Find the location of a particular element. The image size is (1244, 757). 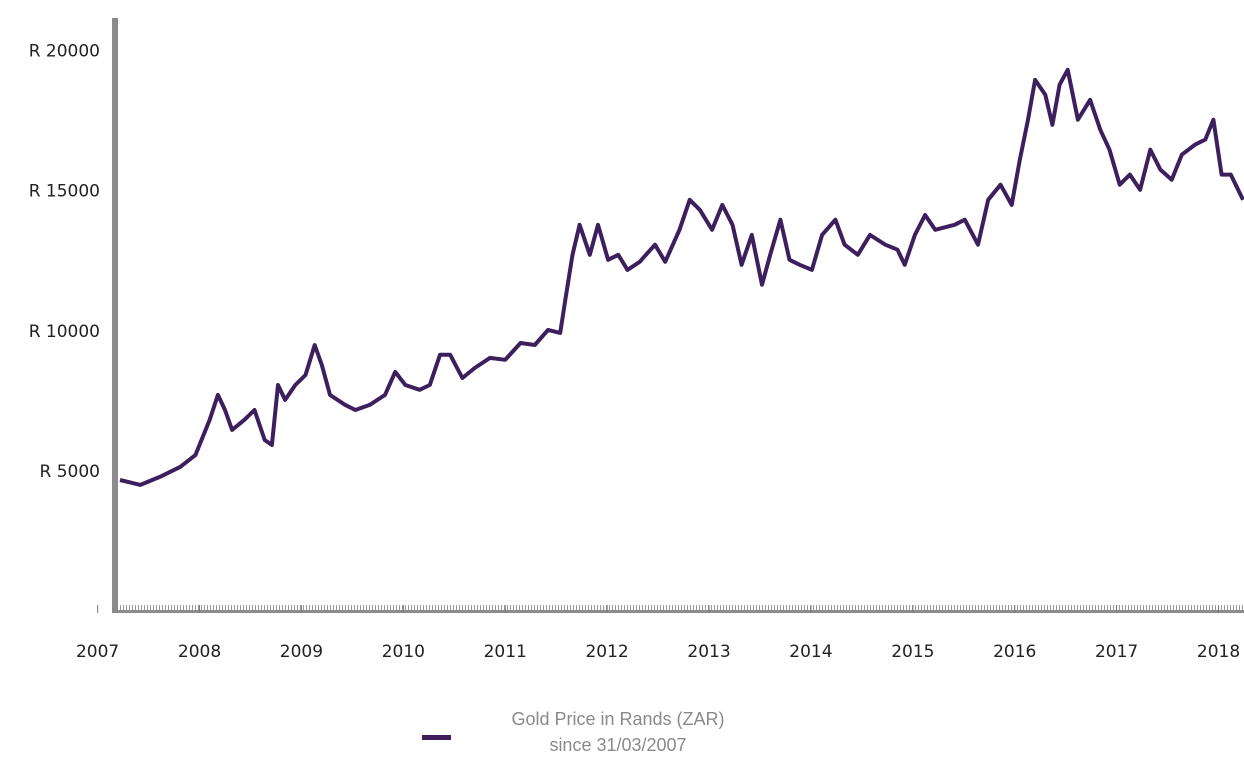

x-tick-label: 2010 is located at coordinates (403, 652).